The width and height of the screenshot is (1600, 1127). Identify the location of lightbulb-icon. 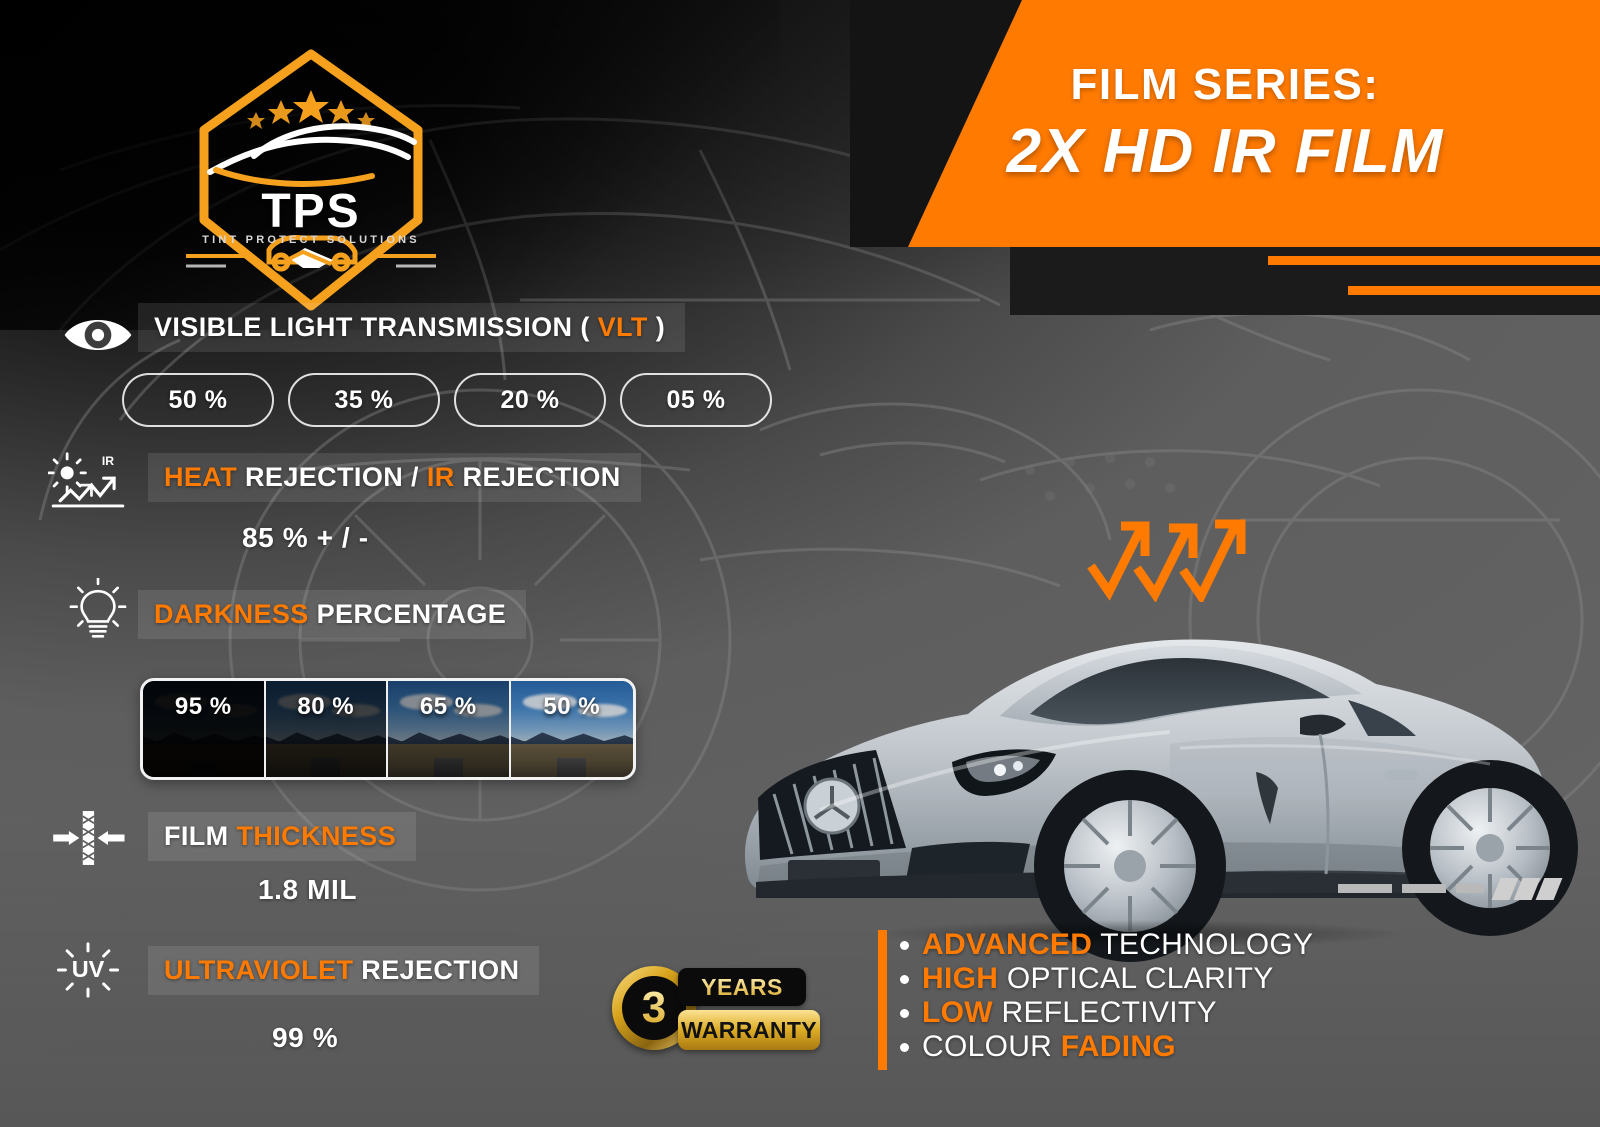
(98, 608).